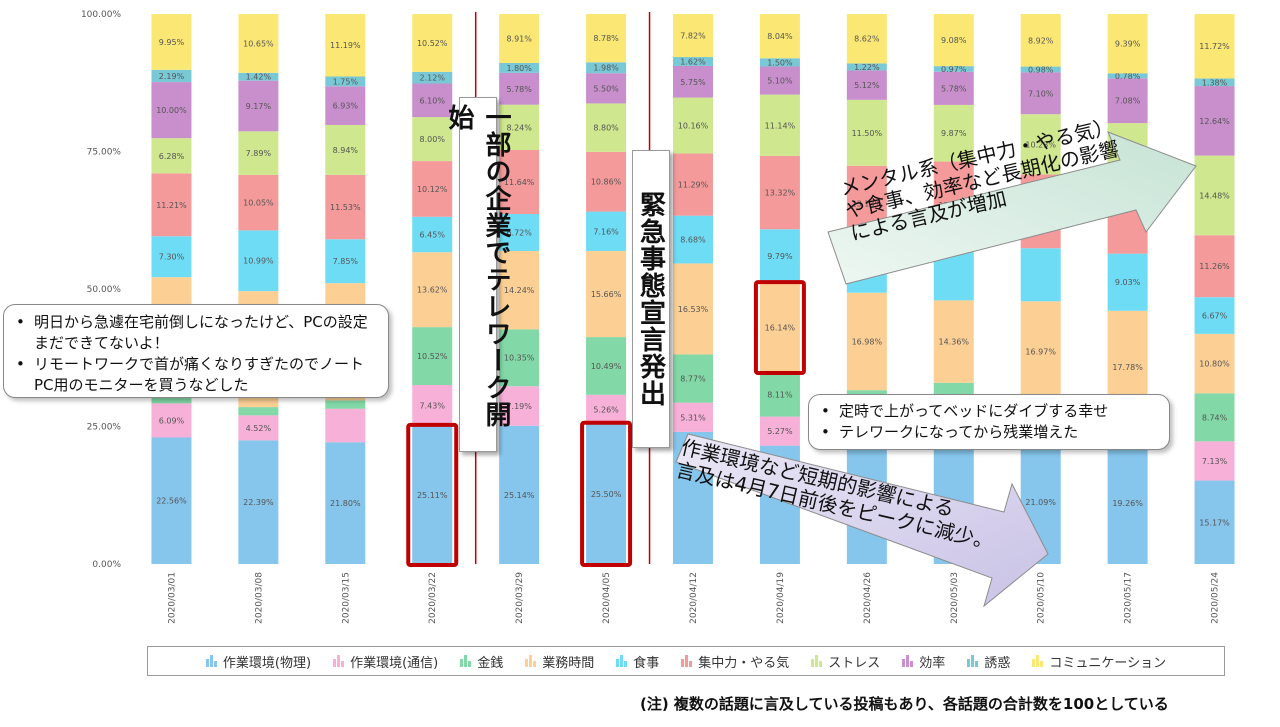 This screenshot has width=1280, height=727. I want to click on legend-item: 金銭, so click(481, 661).